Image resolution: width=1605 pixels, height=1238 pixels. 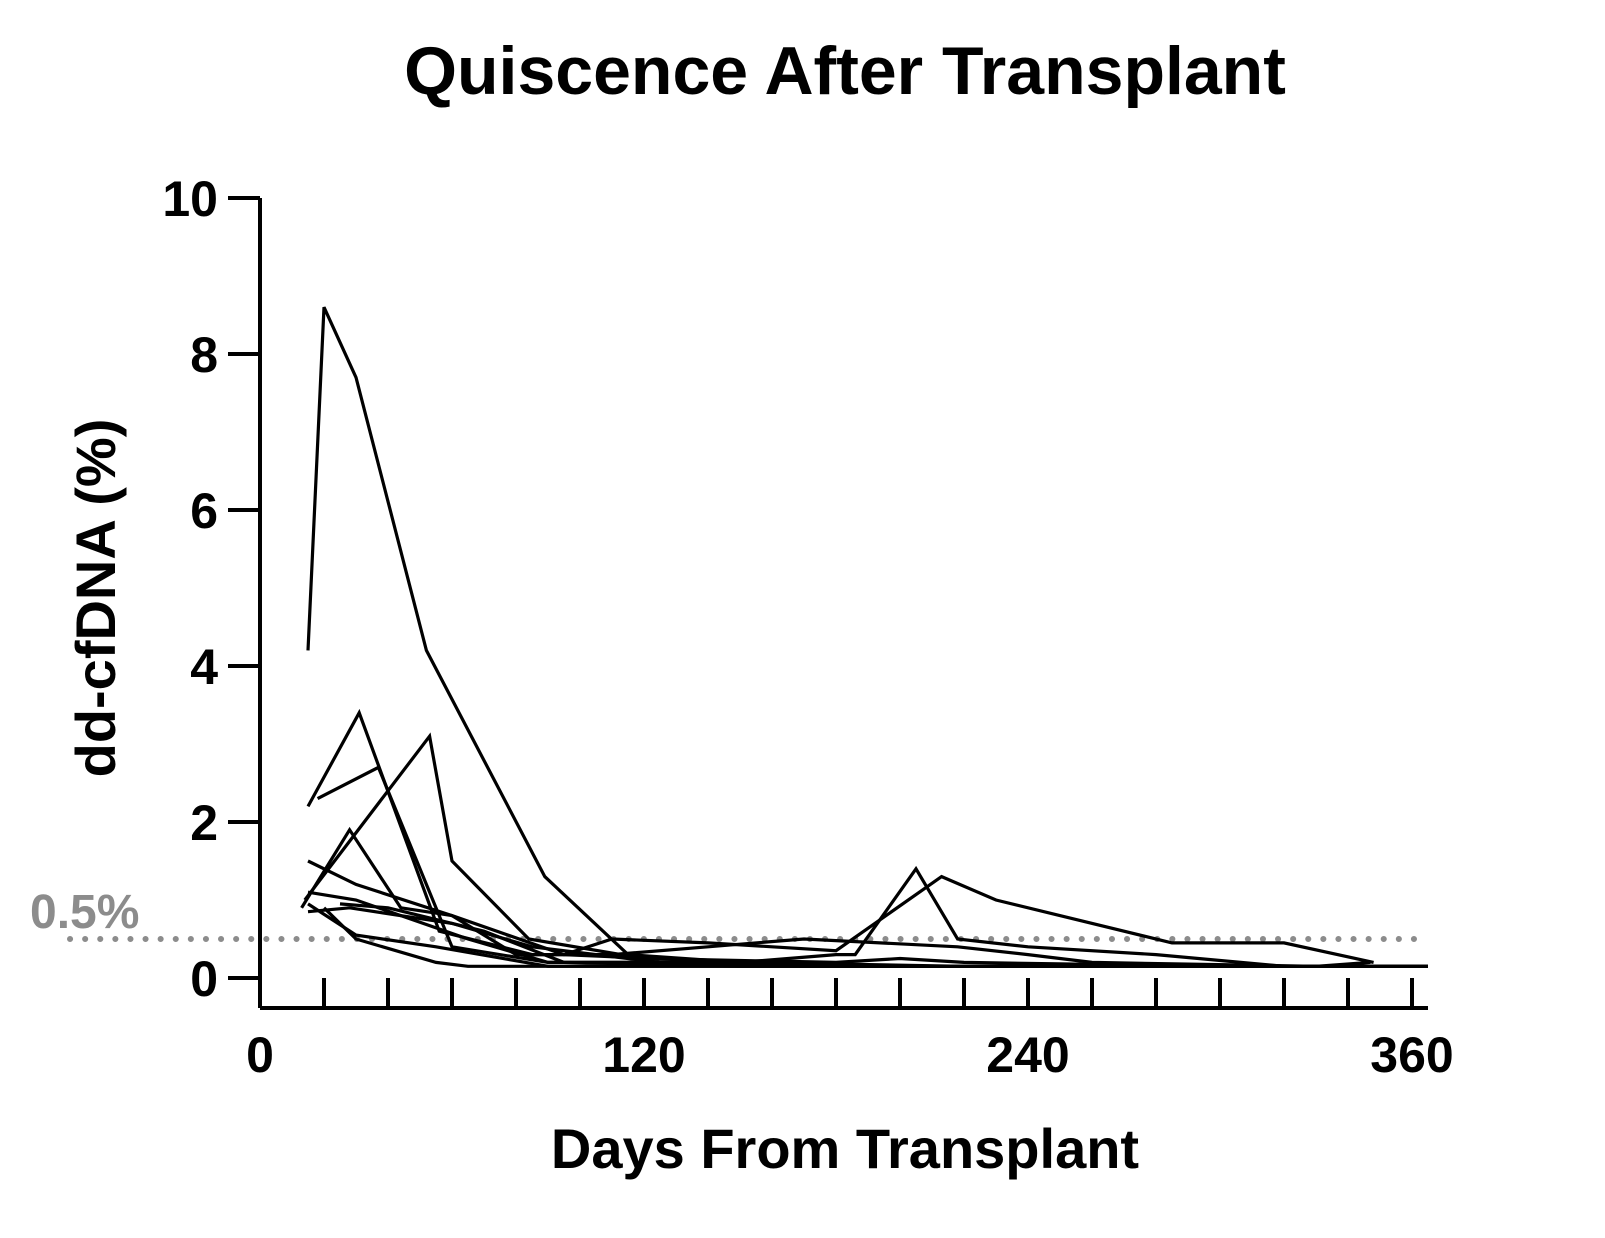 What do you see at coordinates (204, 823) in the screenshot?
I see `y-tick-label: 2` at bounding box center [204, 823].